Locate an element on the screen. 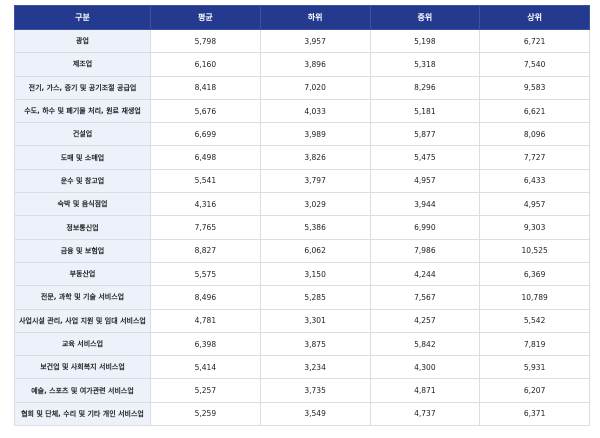 The image size is (600, 438). table-cell: 3,875 is located at coordinates (315, 344).